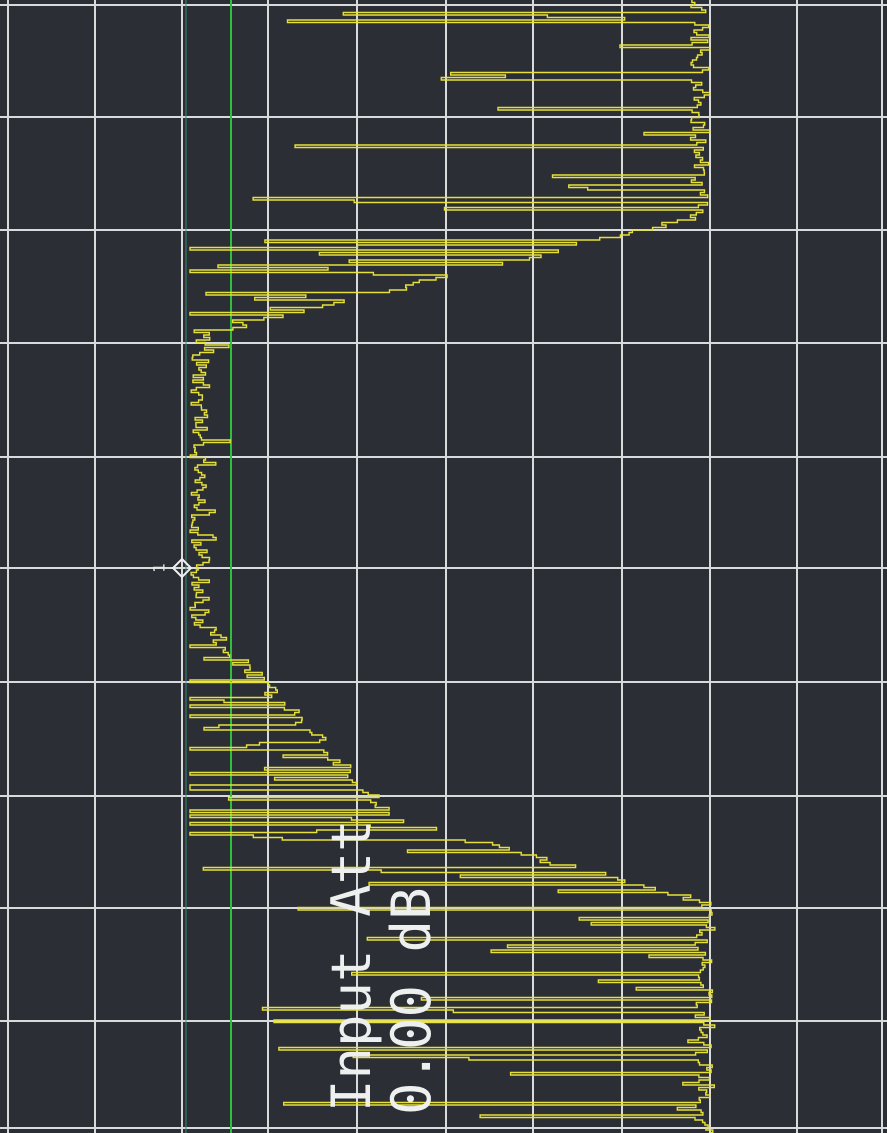  Describe the element at coordinates (159, 568) in the screenshot. I see `marker-label: 1` at that location.